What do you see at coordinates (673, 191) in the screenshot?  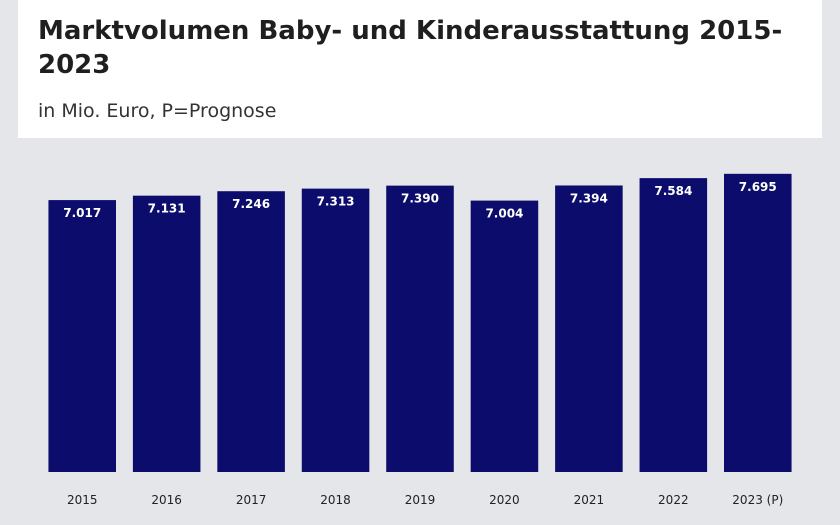 I see `value-label: 7.584` at bounding box center [673, 191].